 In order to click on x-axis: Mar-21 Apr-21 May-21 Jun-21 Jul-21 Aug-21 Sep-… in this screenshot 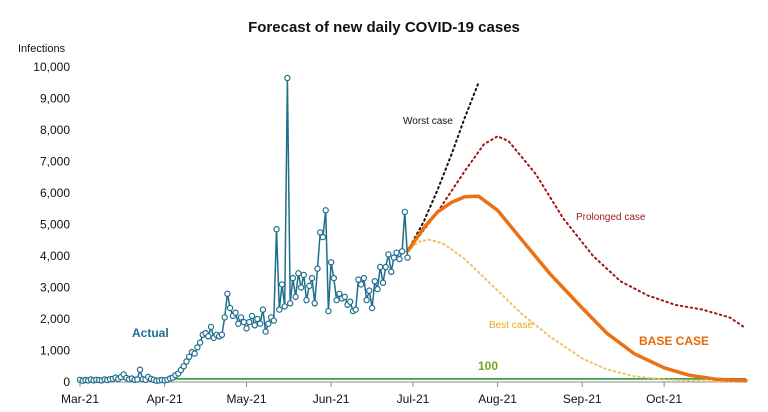, I will do `click(403, 393)`.